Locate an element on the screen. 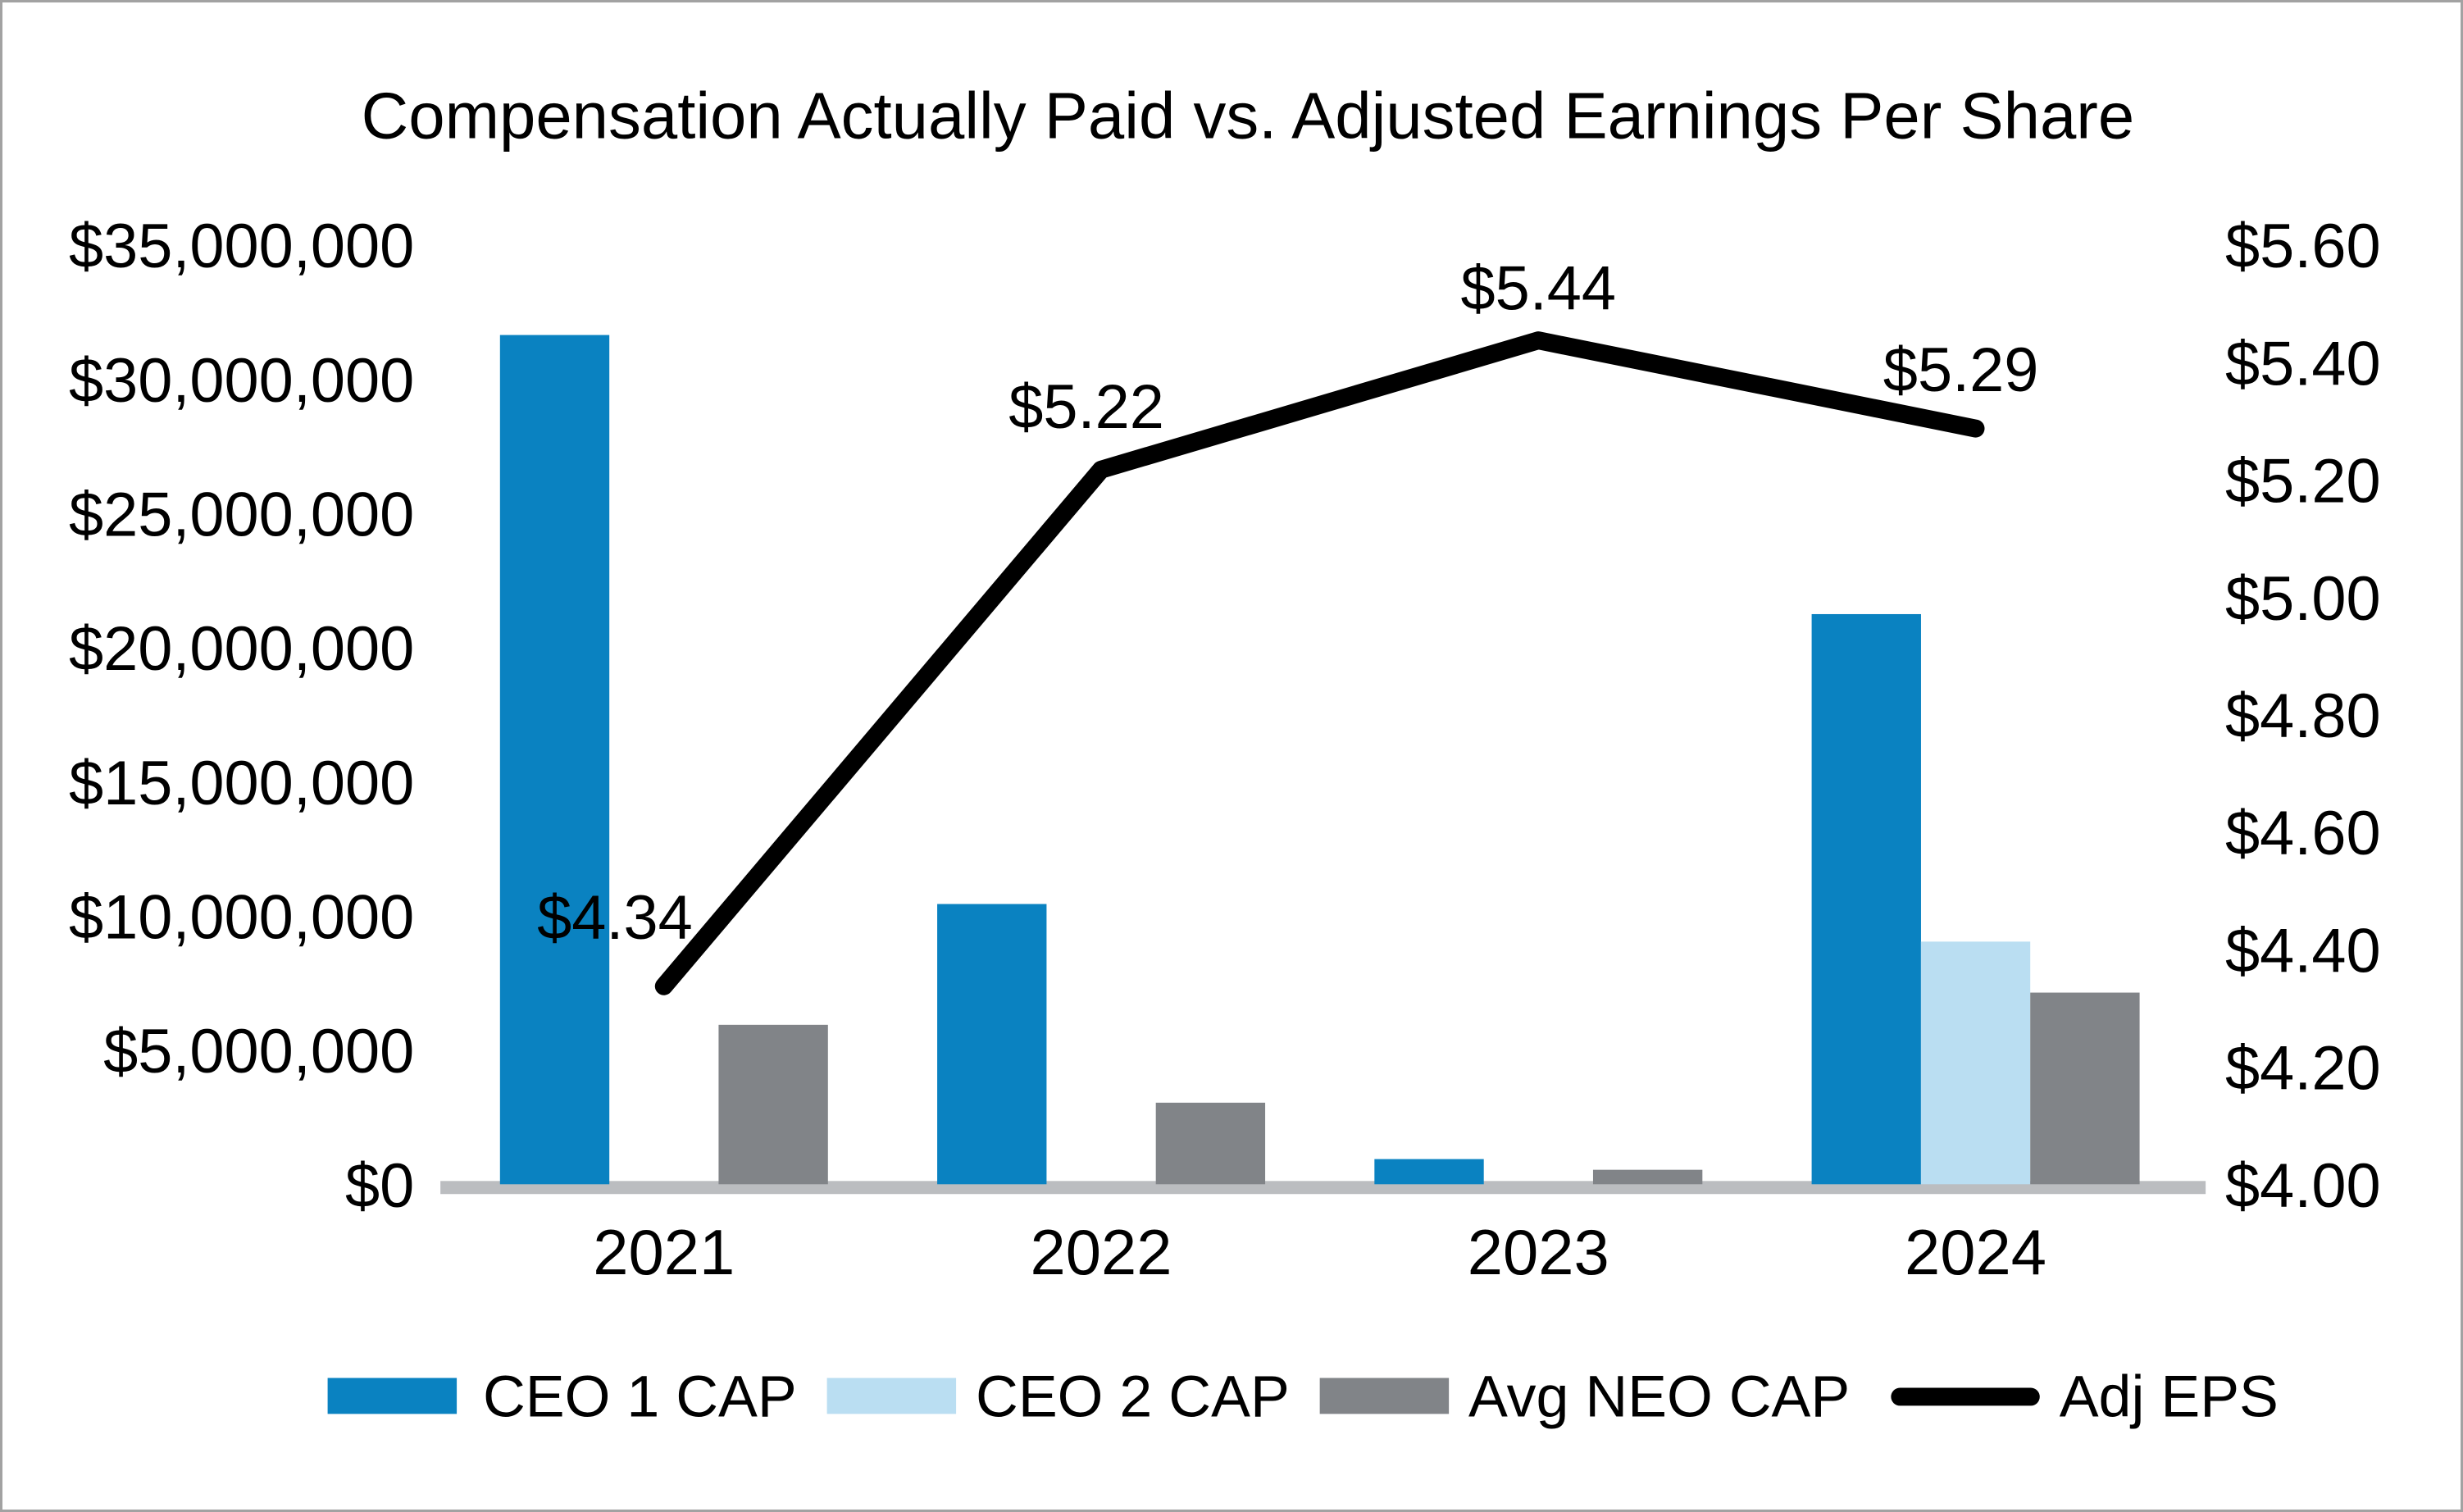  bar-ceo1-2024 is located at coordinates (1866, 899).